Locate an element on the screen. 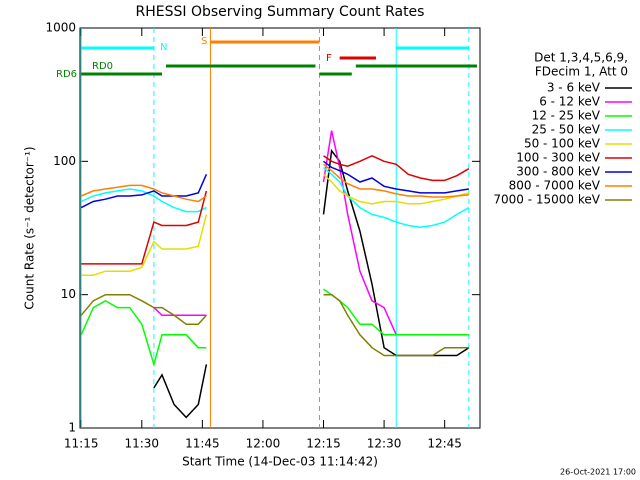 This screenshot has height=480, width=640. y-tick-label: 1000 is located at coordinates (60, 28).